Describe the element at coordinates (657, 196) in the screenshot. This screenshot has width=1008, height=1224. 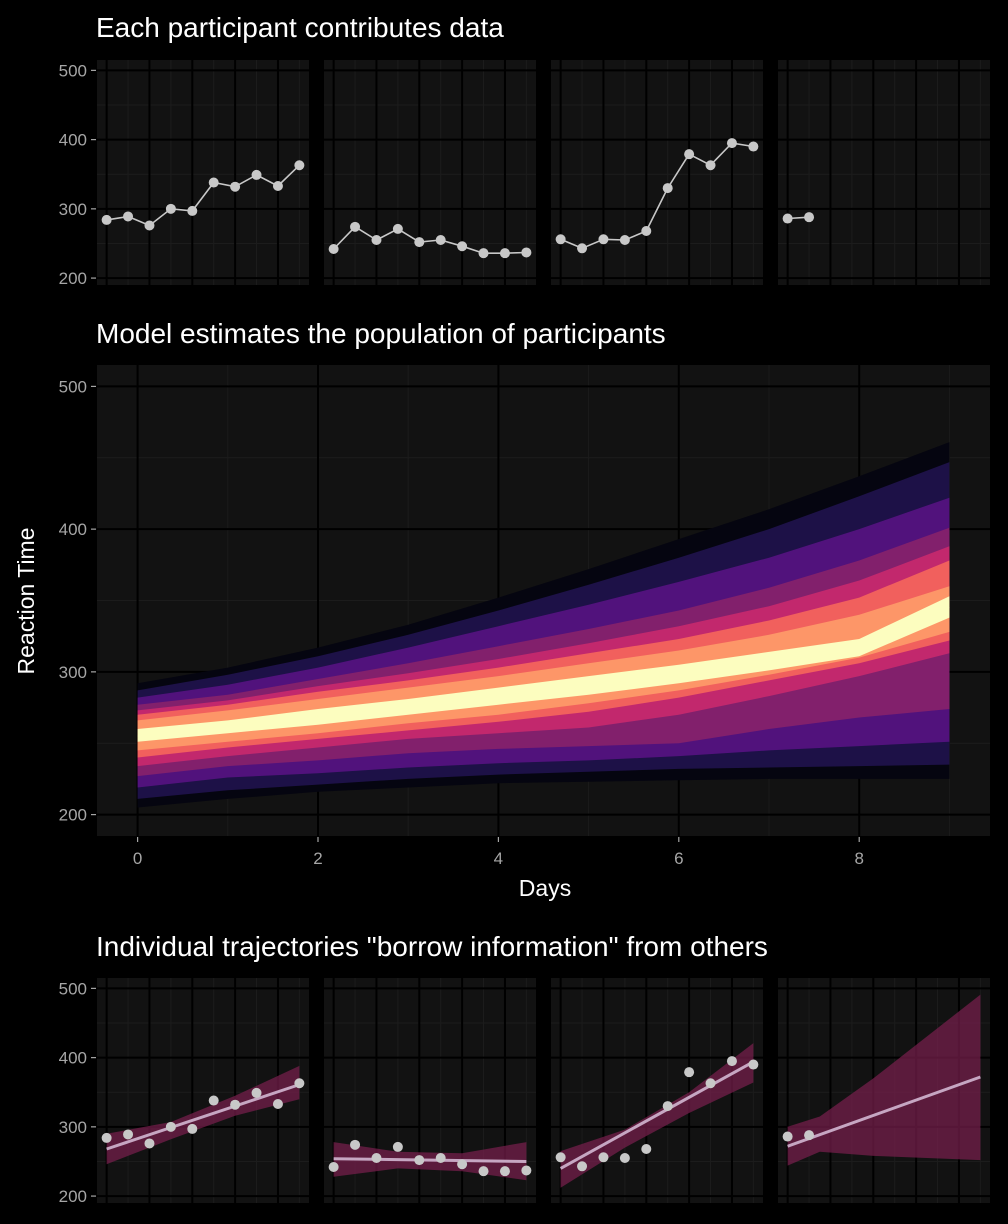
I see `participant-line` at that location.